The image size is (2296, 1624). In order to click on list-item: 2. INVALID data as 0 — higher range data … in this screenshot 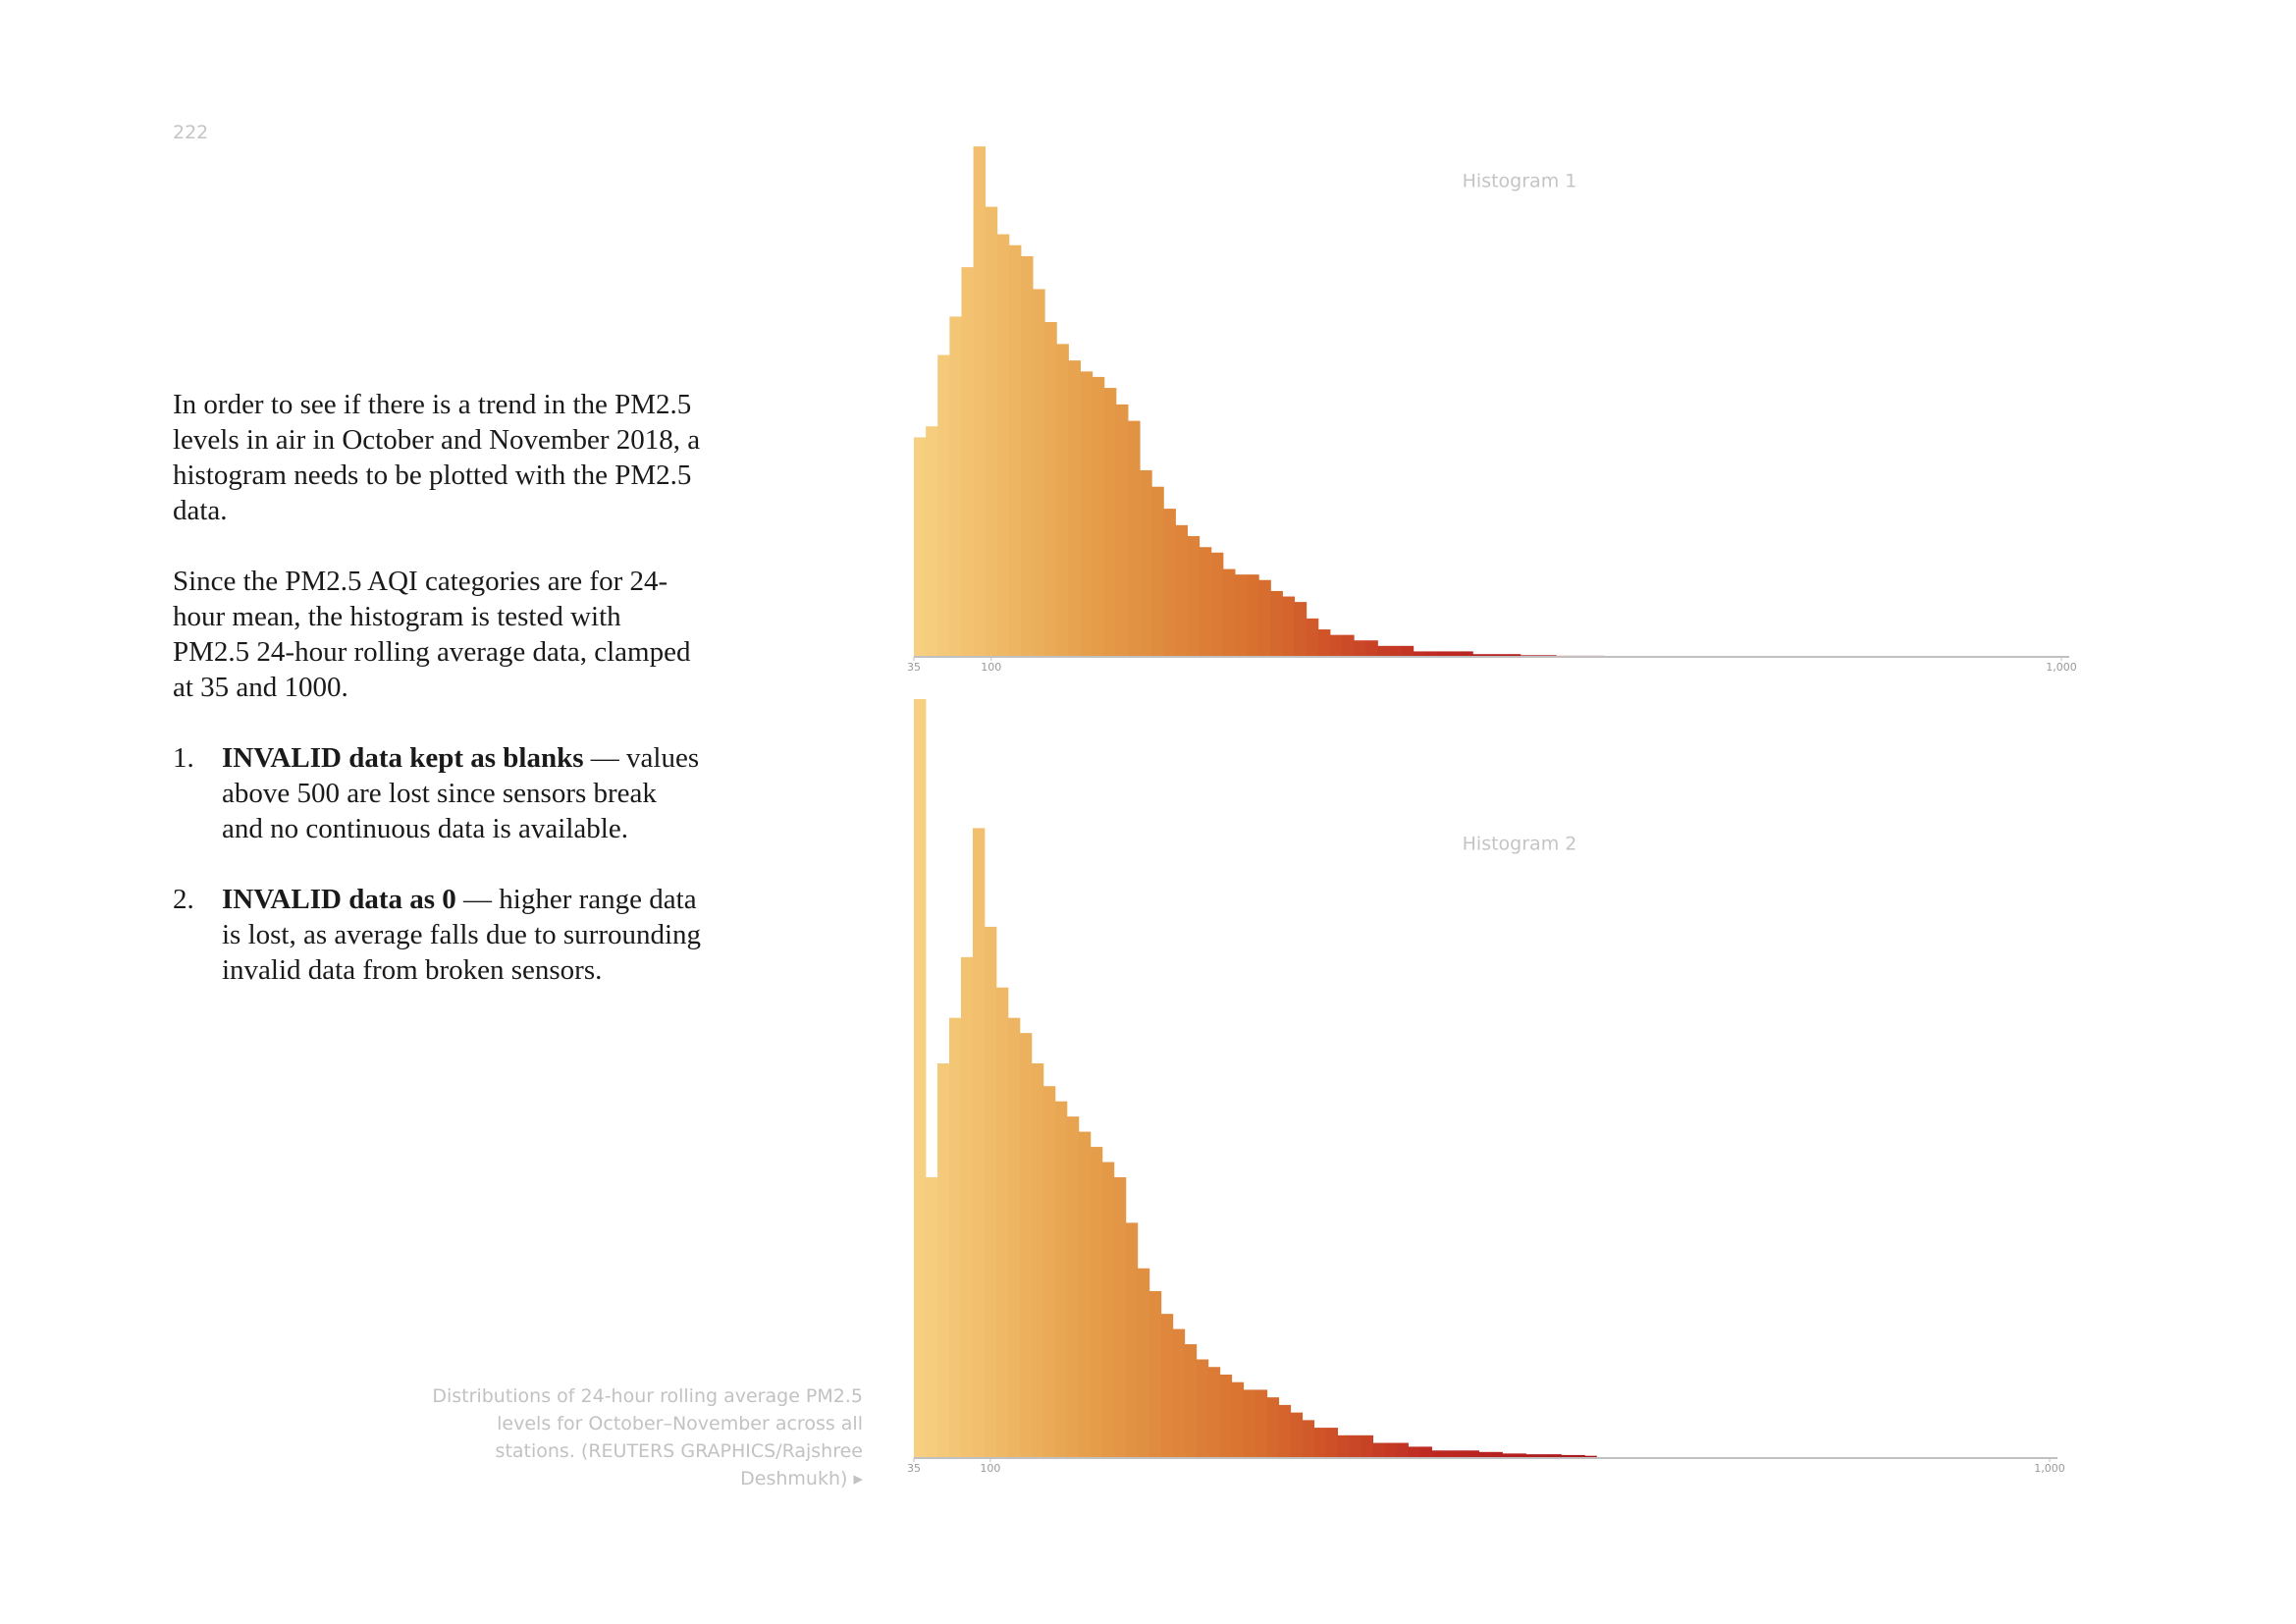, I will do `click(438, 935)`.